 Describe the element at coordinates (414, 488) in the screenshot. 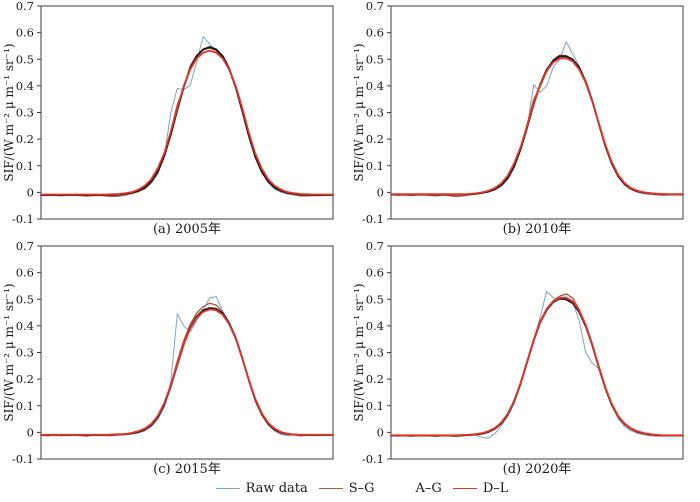

I see `legend-item-ag: A–G` at that location.